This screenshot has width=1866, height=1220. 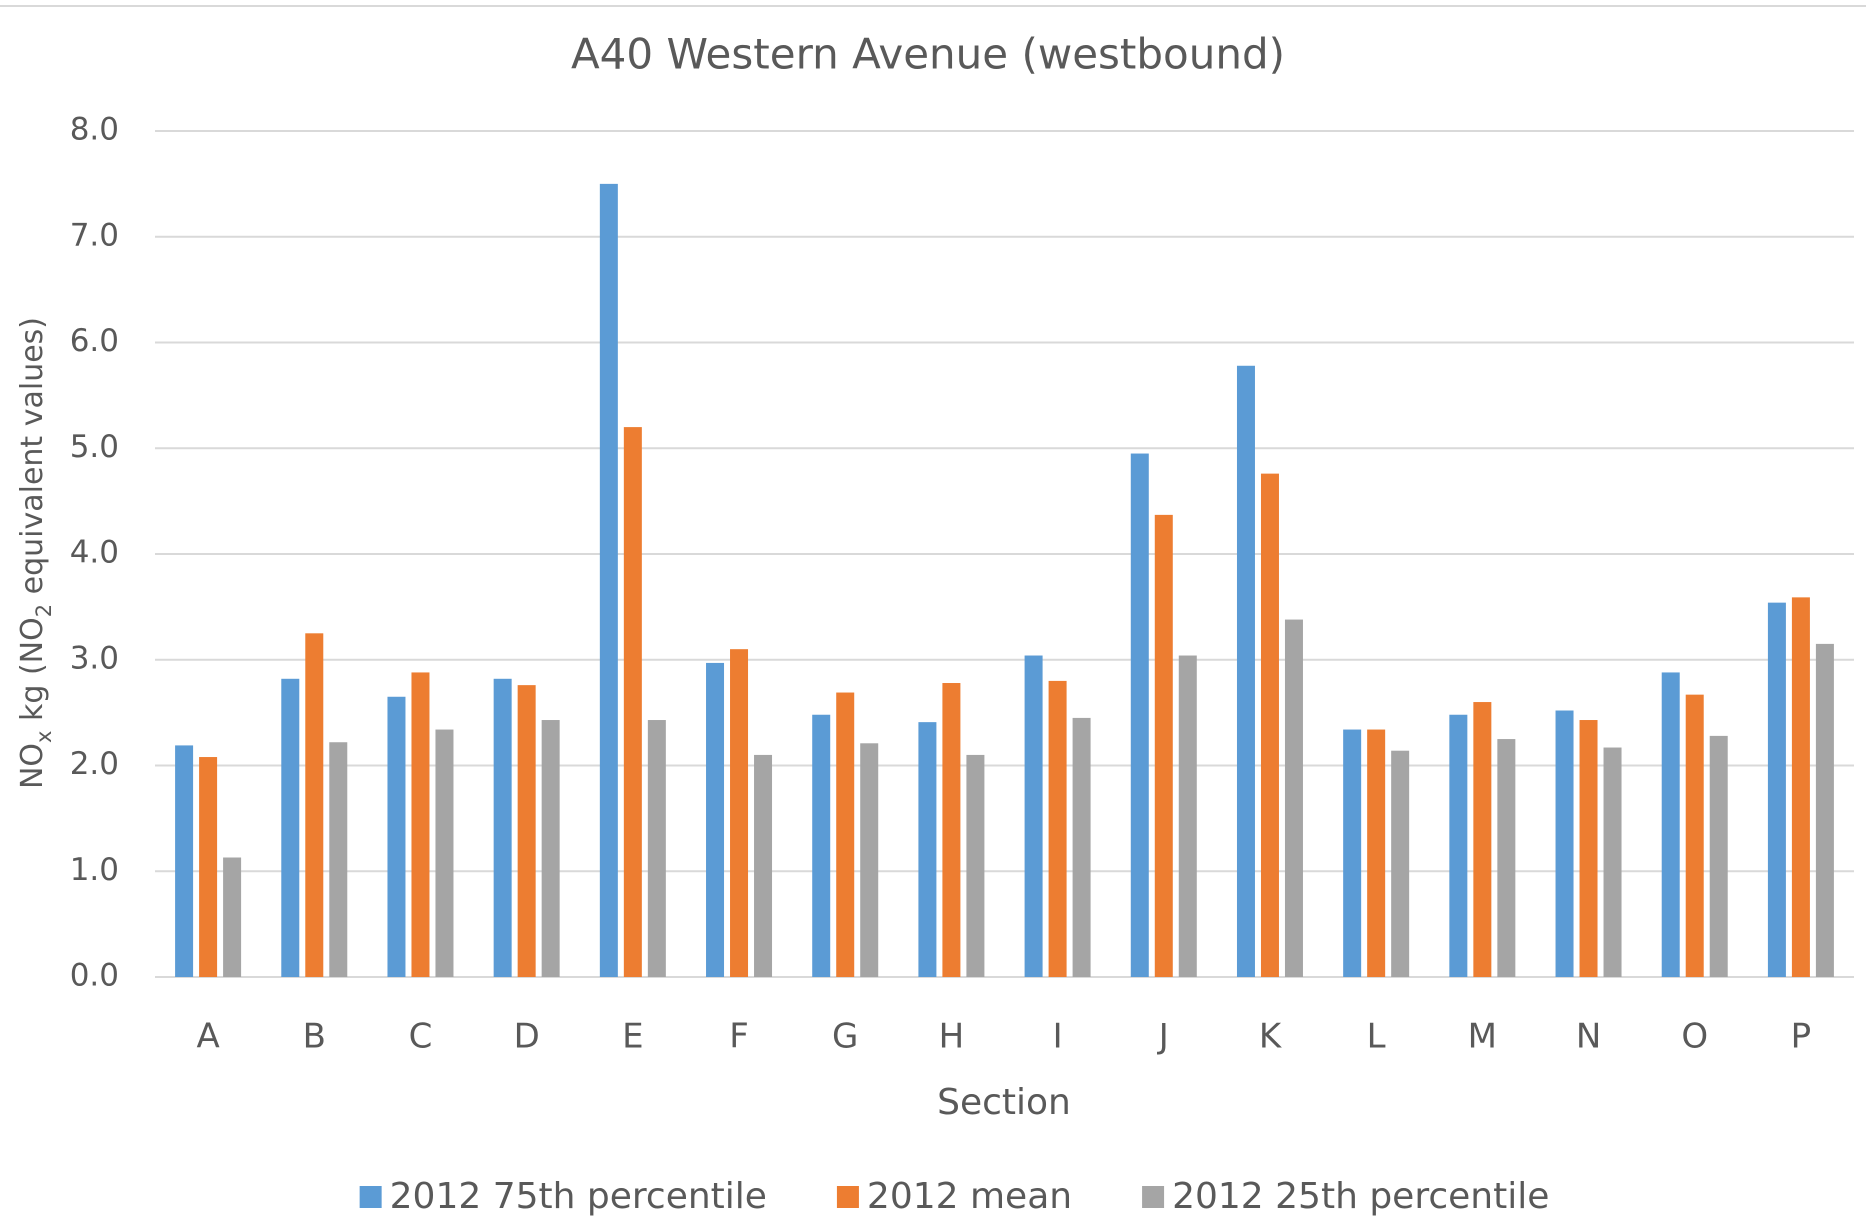 I want to click on chart-title: A40 Western Avenue (westbound), so click(x=928, y=54).